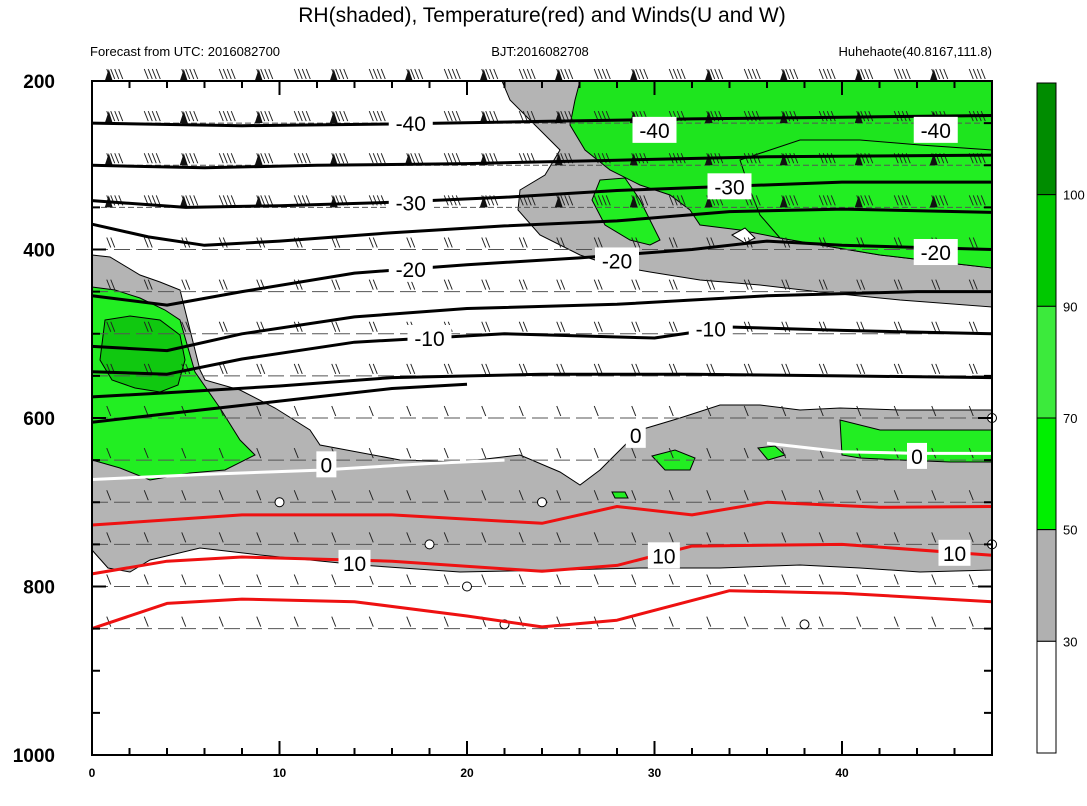 The width and height of the screenshot is (1087, 806). I want to click on contour-label: 0, so click(917, 457).